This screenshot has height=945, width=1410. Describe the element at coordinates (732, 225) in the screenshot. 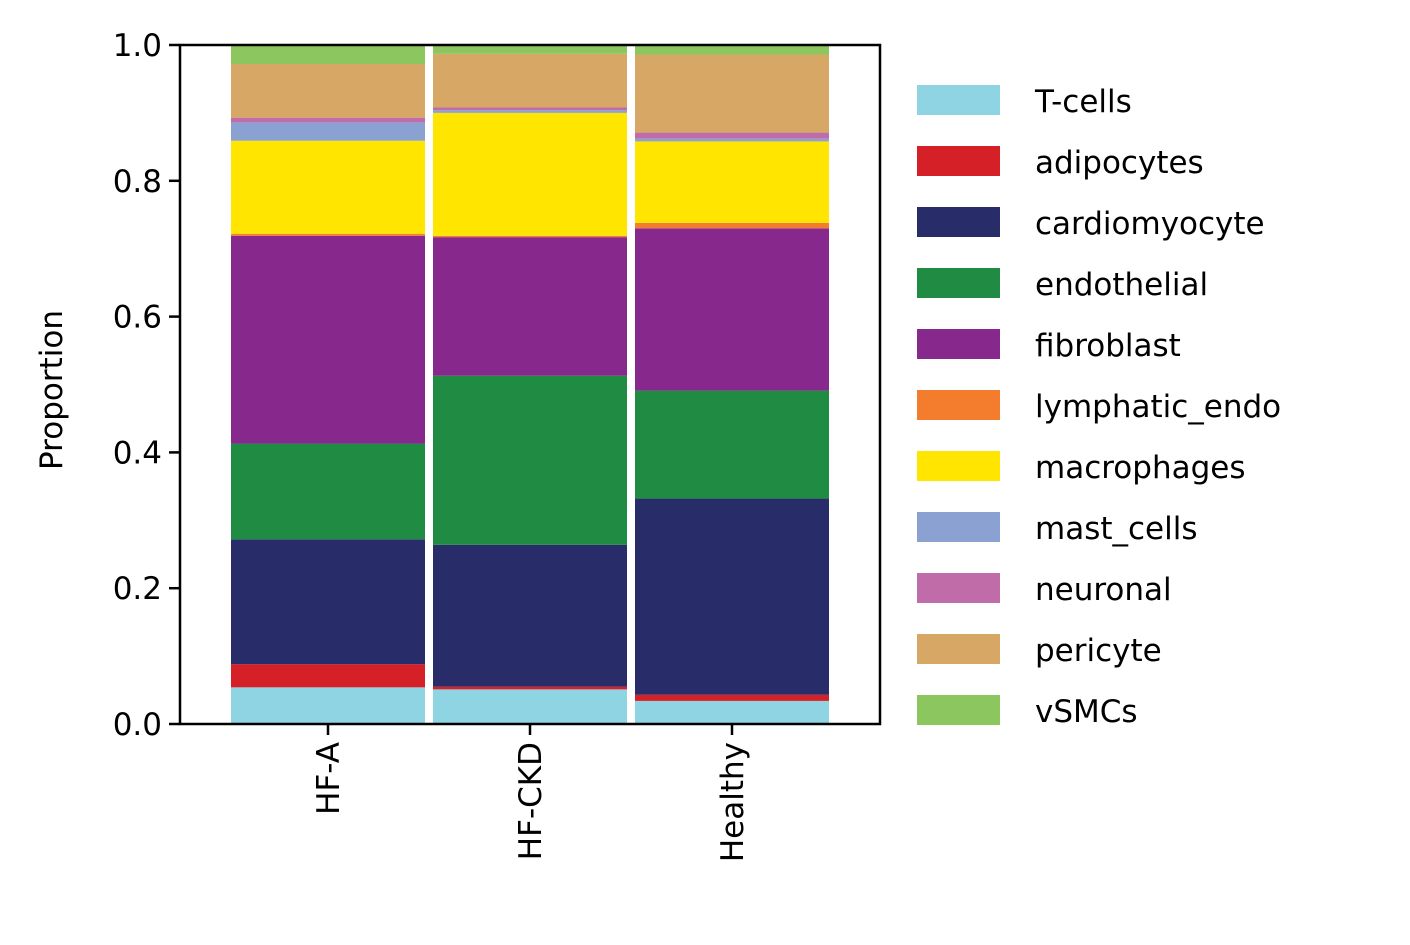

I see `bar-healthy-lymphatic-endo` at that location.